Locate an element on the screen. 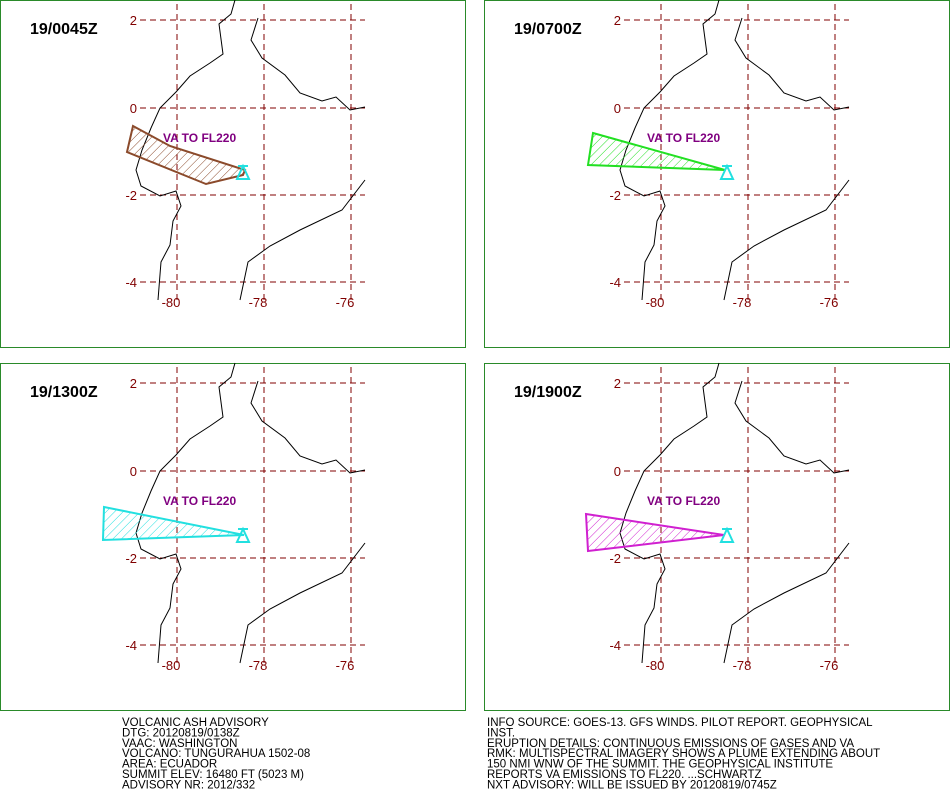  footer-line: ADVISORY NR: 2012/332 is located at coordinates (188, 785).